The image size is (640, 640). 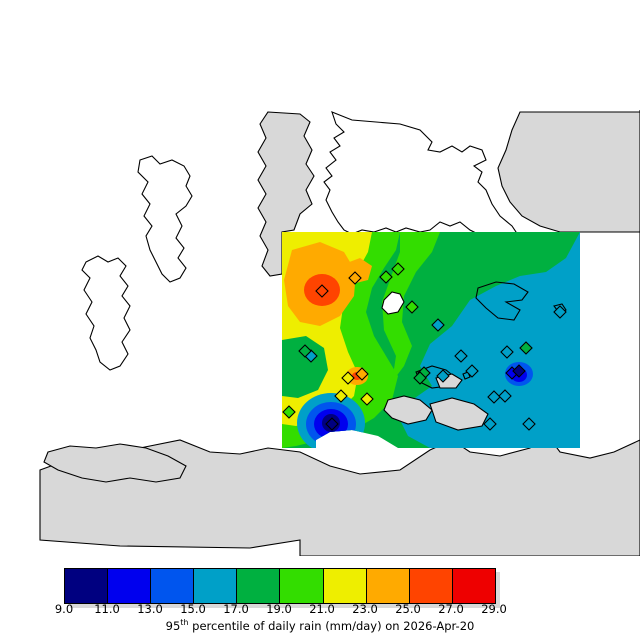 What do you see at coordinates (118, 319) in the screenshot?
I see `basemap-islands-west` at bounding box center [118, 319].